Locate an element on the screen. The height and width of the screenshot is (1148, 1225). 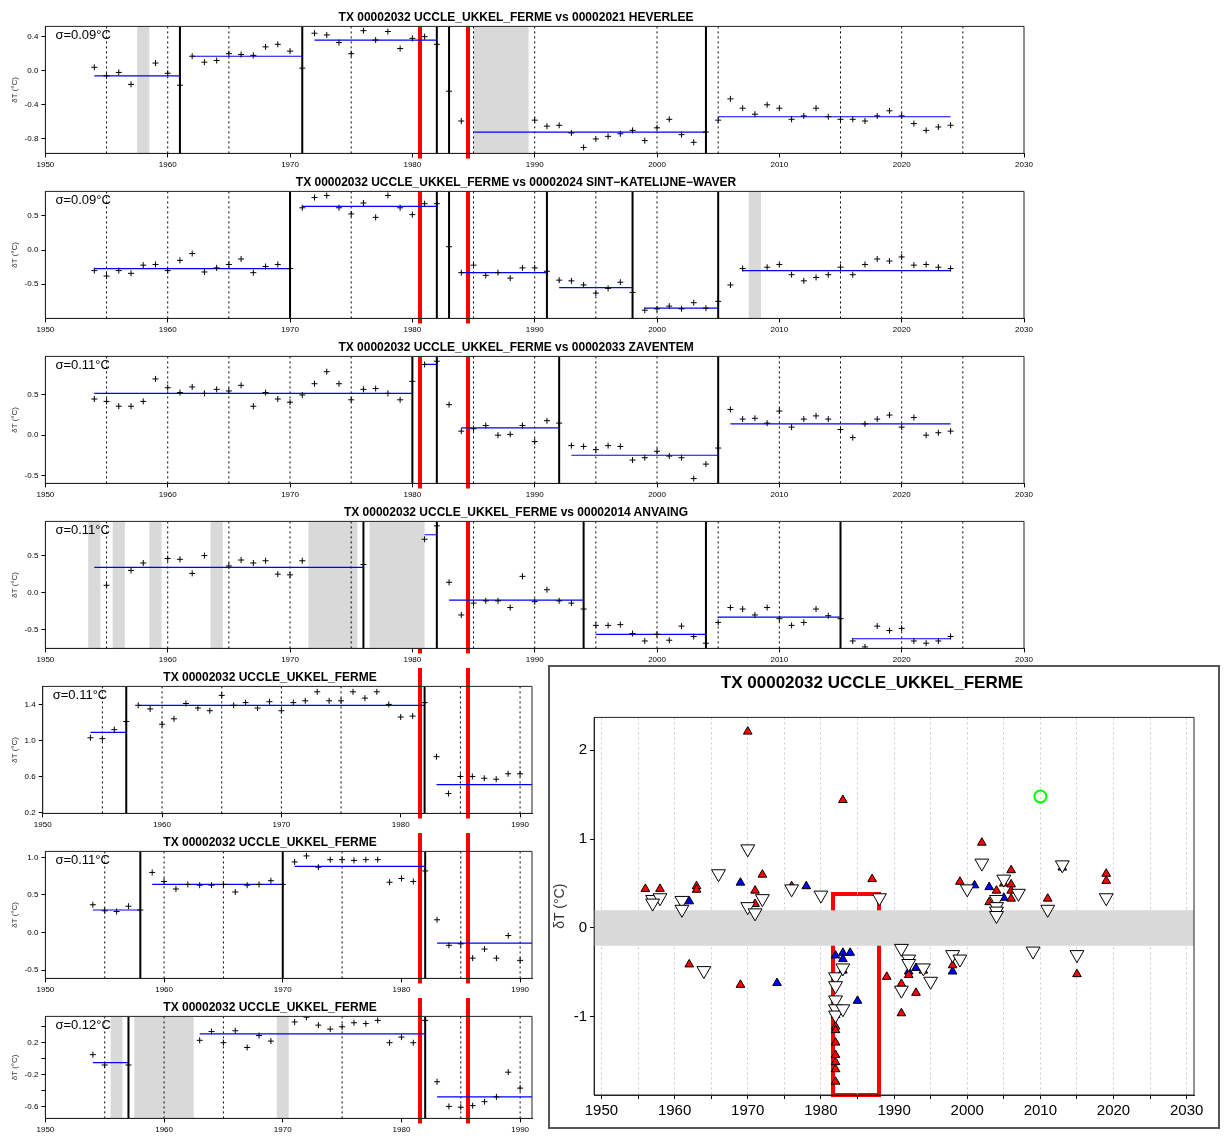
y-tick-label: 0.4 is located at coordinates (33, 36).